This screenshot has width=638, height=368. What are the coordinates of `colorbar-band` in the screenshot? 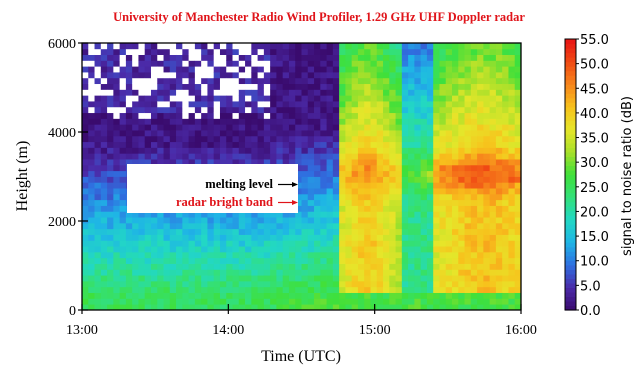 It's located at (570, 267).